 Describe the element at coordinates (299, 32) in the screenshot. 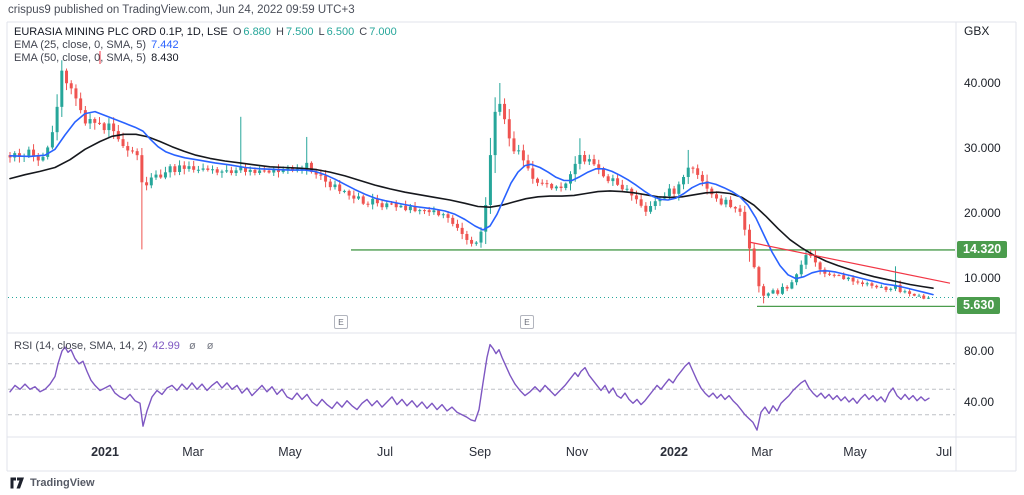

I see `high-value: 7.500` at that location.